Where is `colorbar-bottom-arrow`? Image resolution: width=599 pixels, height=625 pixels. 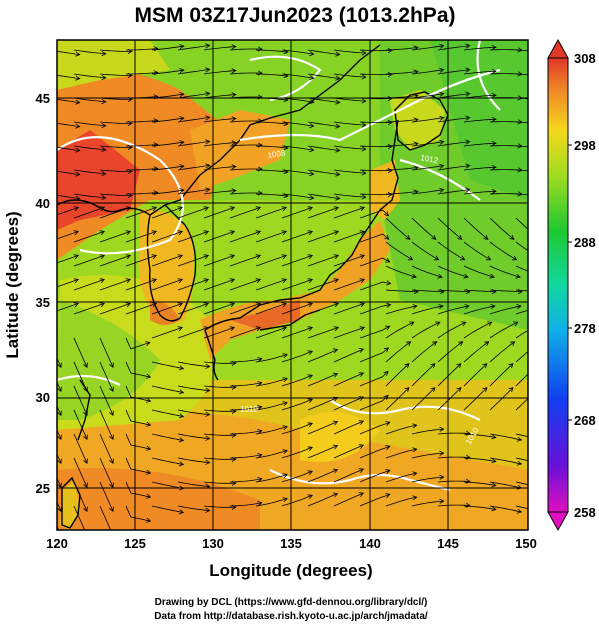 colorbar-bottom-arrow is located at coordinates (558, 521).